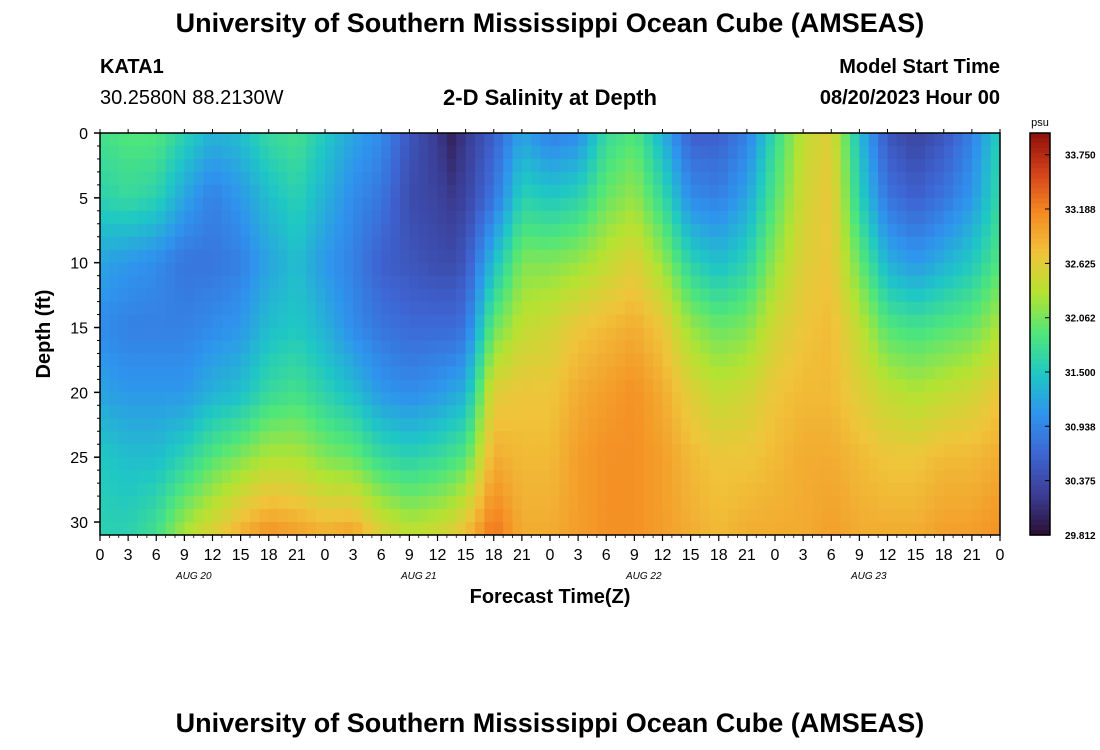  What do you see at coordinates (193, 576) in the screenshot?
I see `date-label: AUG 20` at bounding box center [193, 576].